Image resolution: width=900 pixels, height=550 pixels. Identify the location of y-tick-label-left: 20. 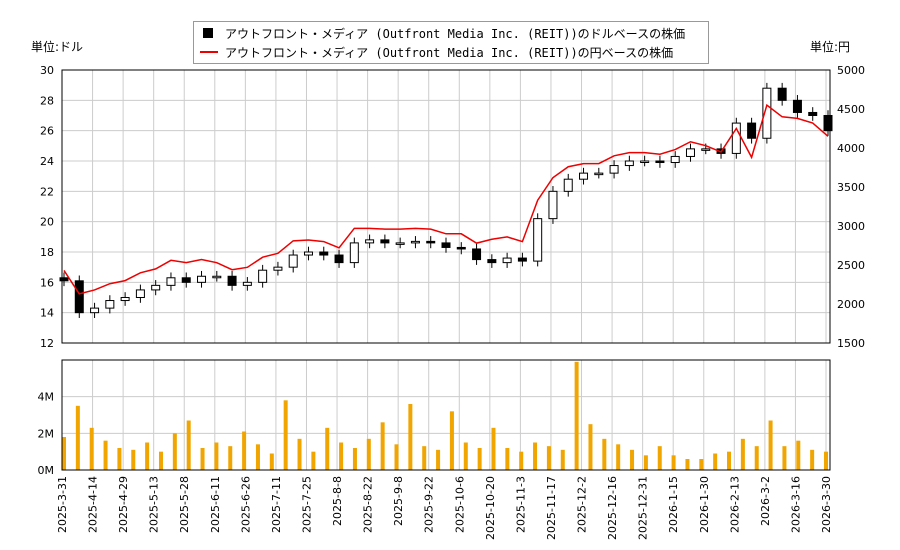
(47, 222).